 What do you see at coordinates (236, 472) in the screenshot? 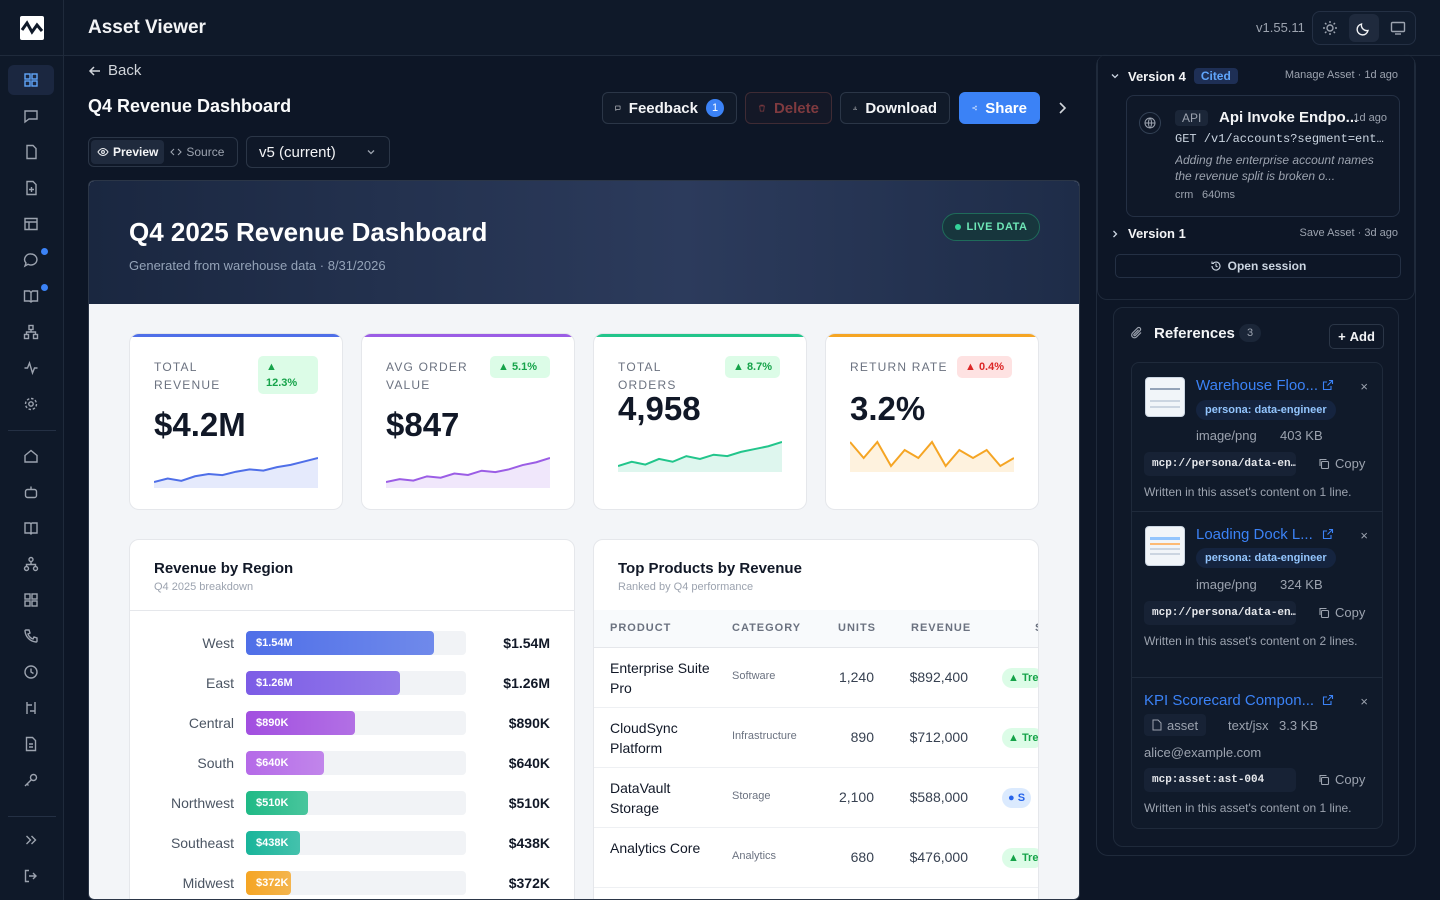
I see `kpi-sparkline` at bounding box center [236, 472].